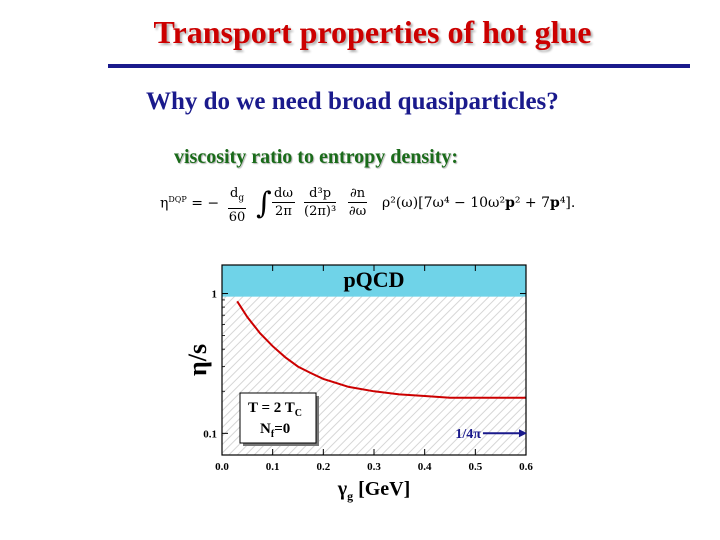 Image resolution: width=720 pixels, height=540 pixels. What do you see at coordinates (189, 203) in the screenshot?
I see `formula-lhs: ηDQP = −` at bounding box center [189, 203].